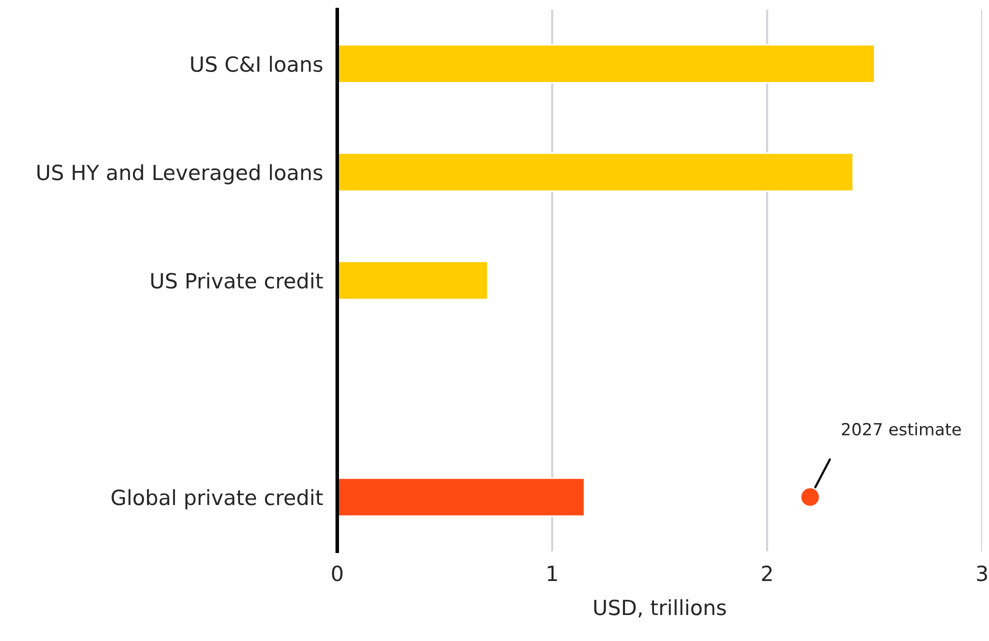  I want to click on x-tick-label: 1, so click(552, 573).